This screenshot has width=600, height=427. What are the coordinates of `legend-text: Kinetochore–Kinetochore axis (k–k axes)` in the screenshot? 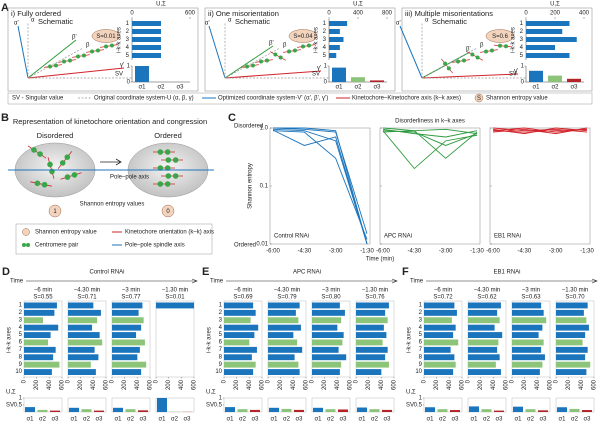 It's located at (406, 99).